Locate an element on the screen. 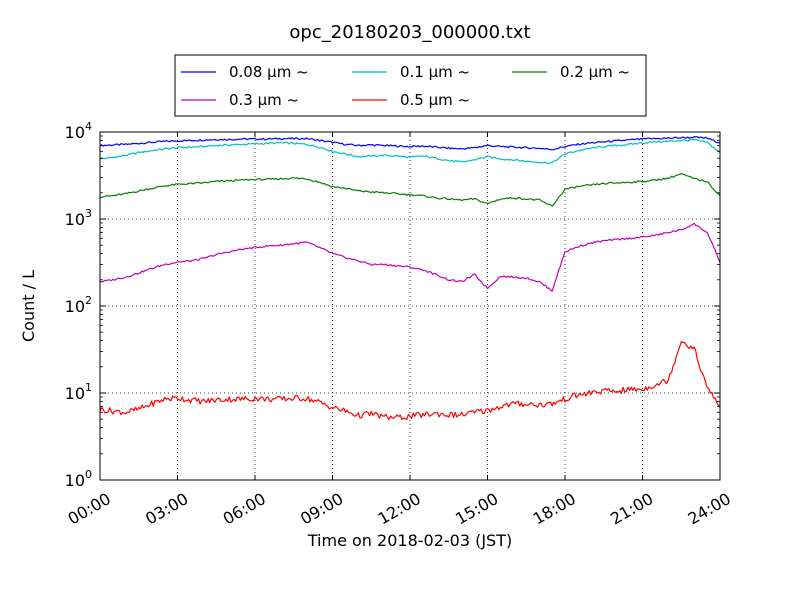 This screenshot has width=800, height=600. legend-label: 0.1 μm ~ is located at coordinates (435, 72).